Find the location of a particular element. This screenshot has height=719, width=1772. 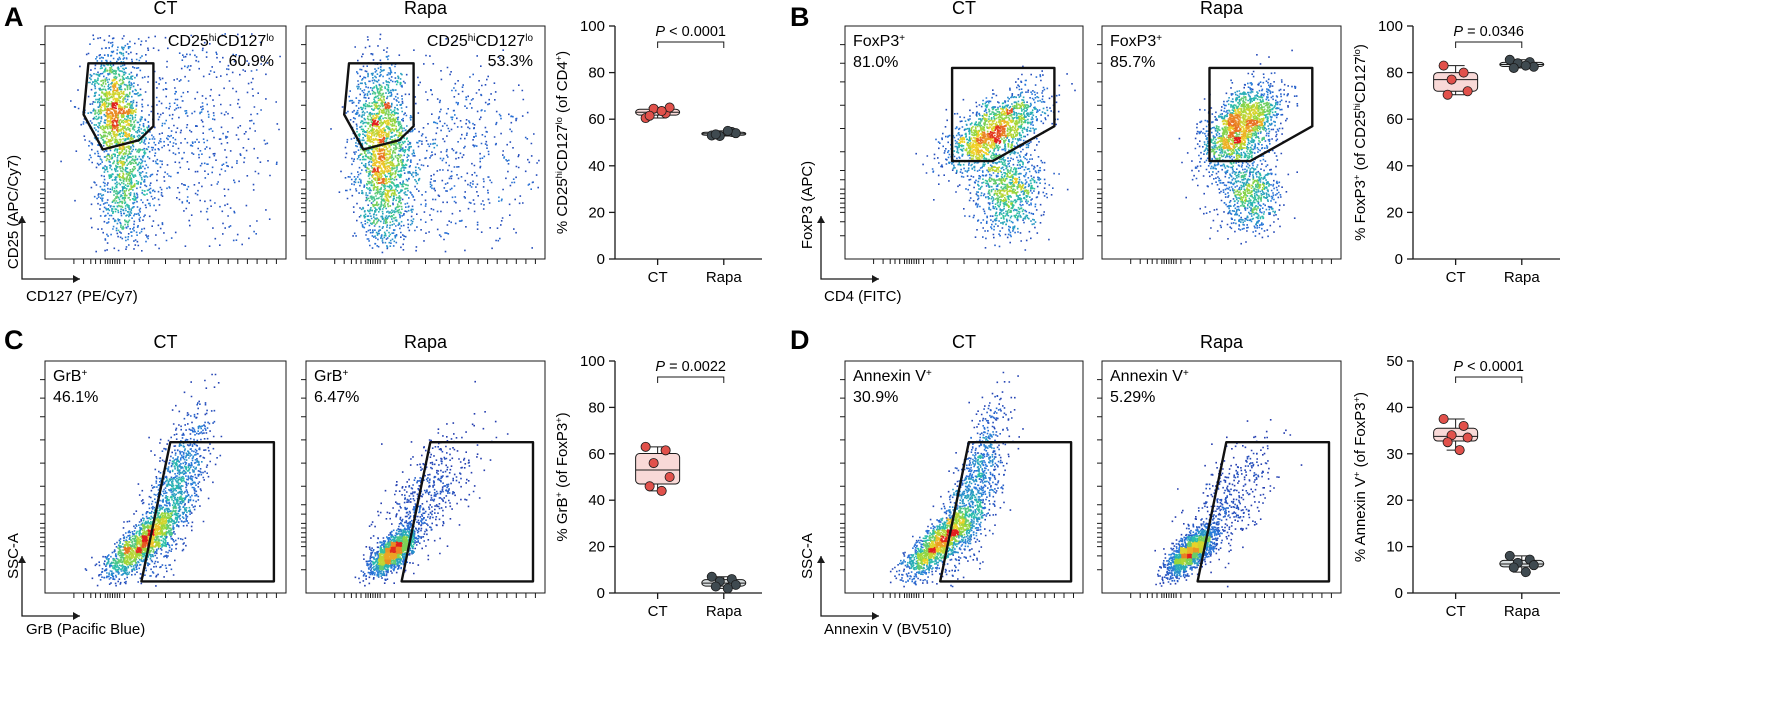

gate-label: CD25hiCD127lo is located at coordinates (221, 42).